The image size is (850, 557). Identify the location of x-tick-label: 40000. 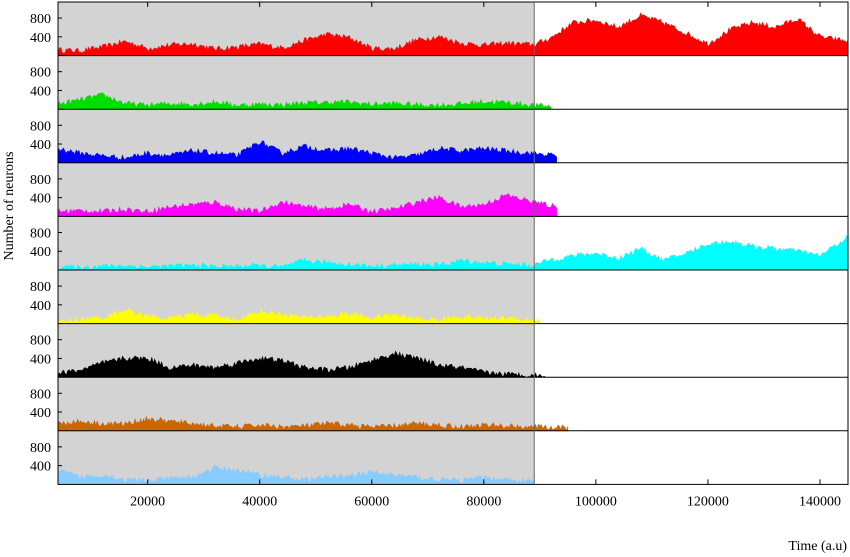
(259, 501).